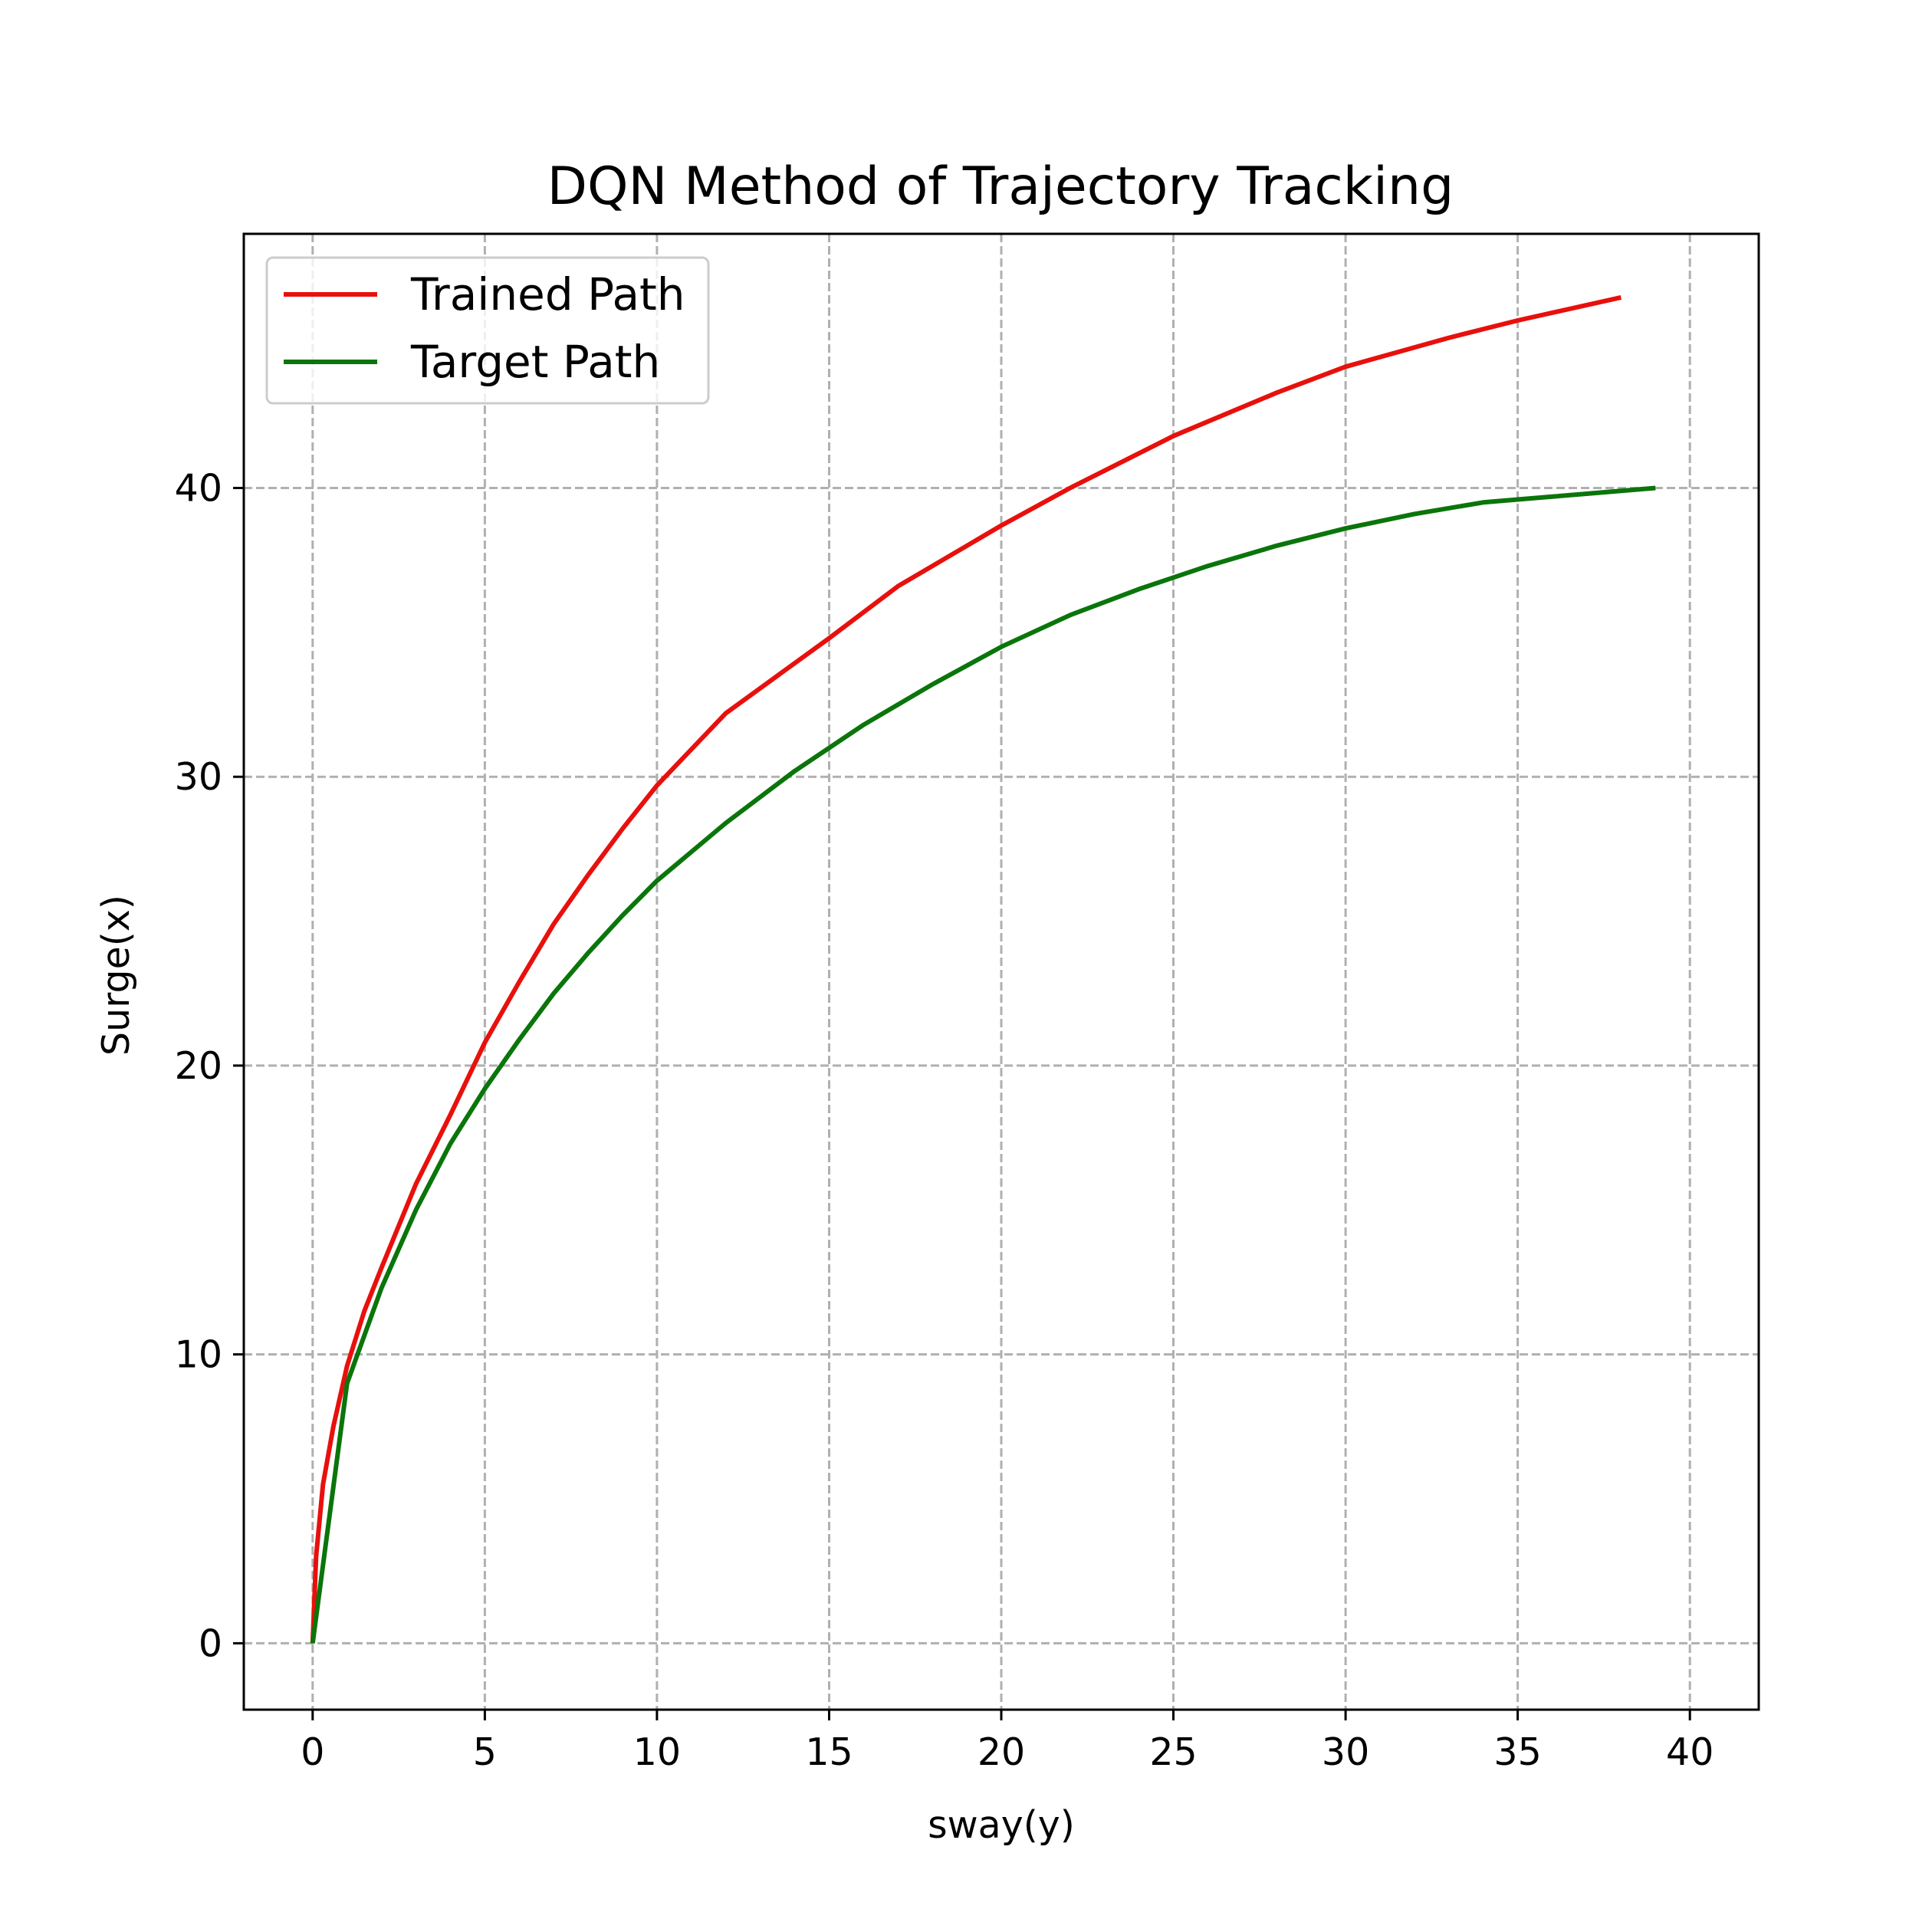  Describe the element at coordinates (1345, 1752) in the screenshot. I see `x-tick-label: 30` at that location.